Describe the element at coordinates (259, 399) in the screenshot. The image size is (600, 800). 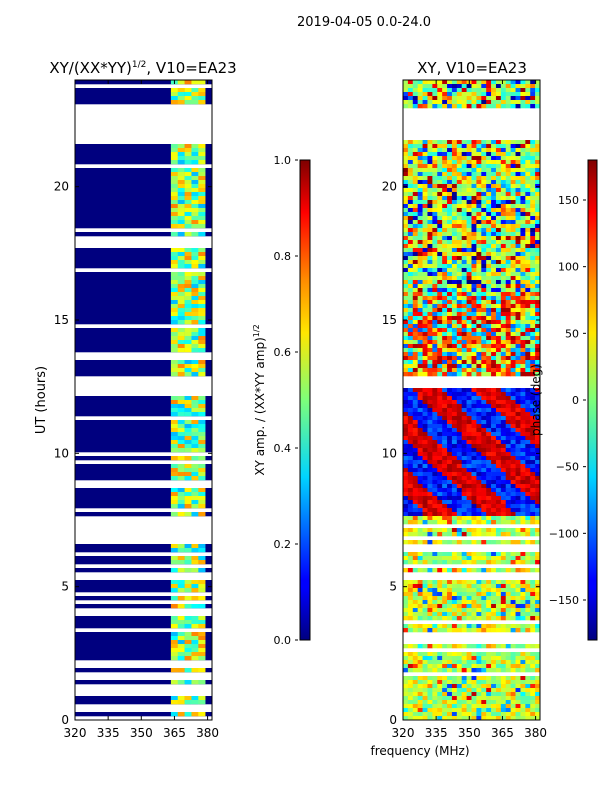
I see `left-colorbar-label: XY amp. / (XX*YY amp)1/2` at that location.